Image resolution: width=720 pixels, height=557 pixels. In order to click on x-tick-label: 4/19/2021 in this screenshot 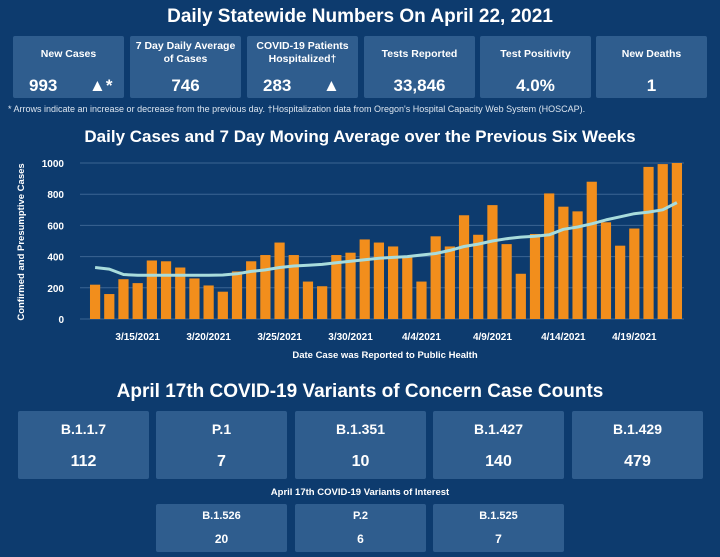, I will do `click(634, 337)`.